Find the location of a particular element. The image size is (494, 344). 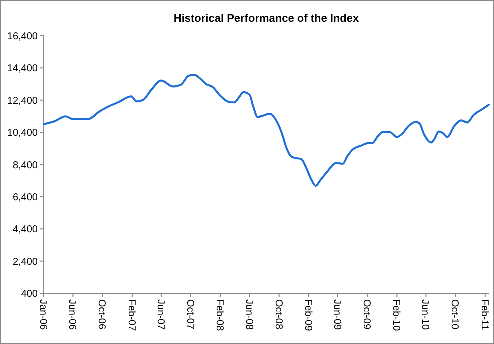

x-tick-label: Feb-11 is located at coordinates (484, 315).